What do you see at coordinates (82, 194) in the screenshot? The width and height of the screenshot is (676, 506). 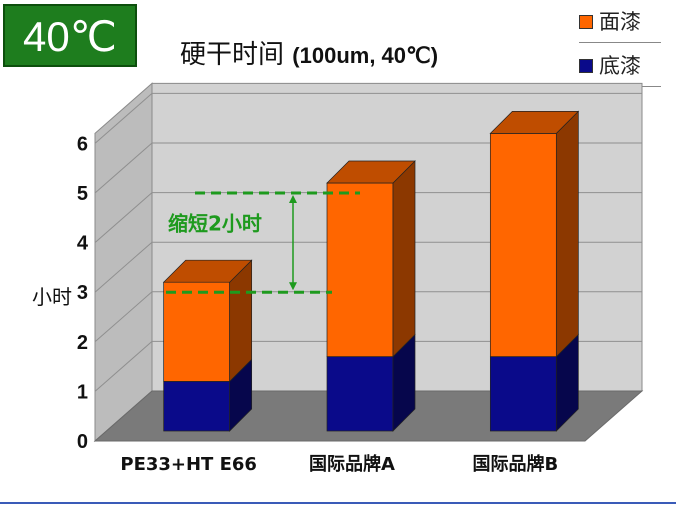 I see `y-tick-label: 5` at bounding box center [82, 194].